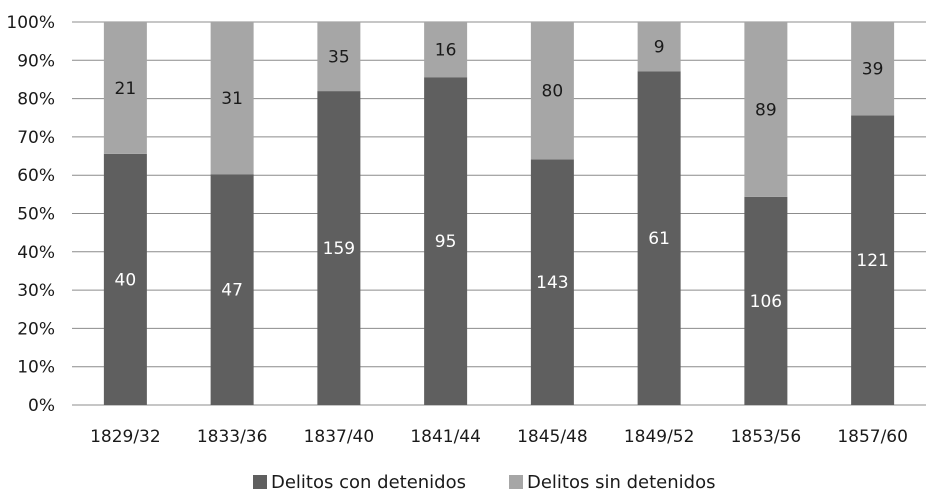  I want to click on data-label-sin-detenidos: 35, so click(339, 58).